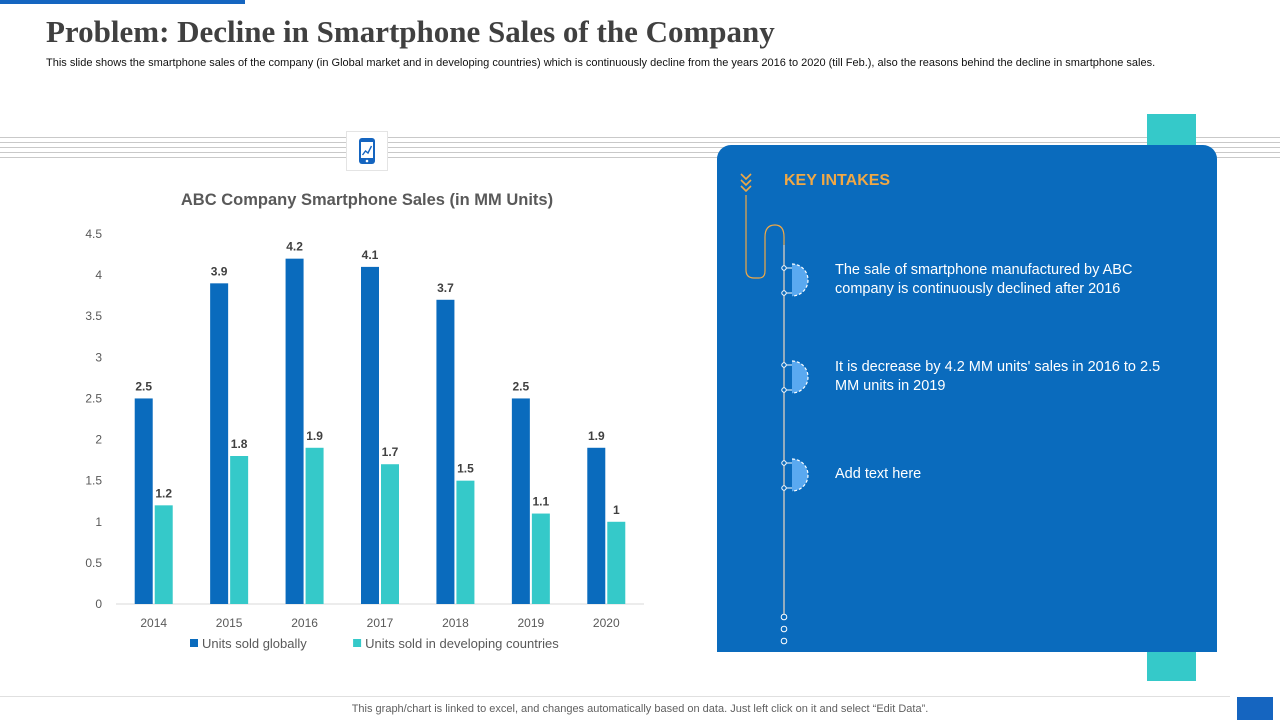 The image size is (1280, 720). I want to click on top-accent-bar, so click(122, 2).